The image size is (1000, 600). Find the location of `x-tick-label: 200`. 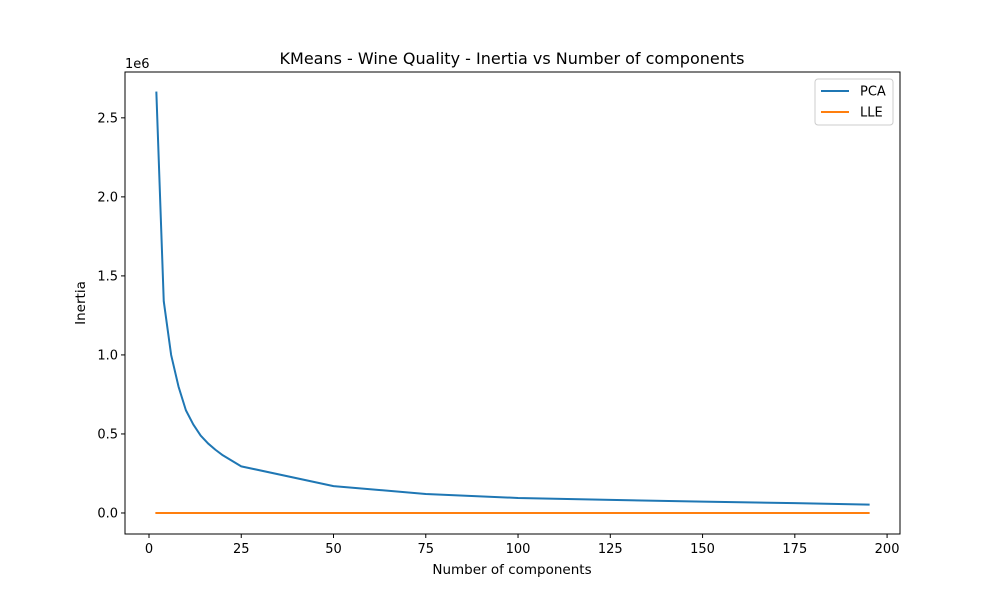

x-tick-label: 200 is located at coordinates (887, 549).